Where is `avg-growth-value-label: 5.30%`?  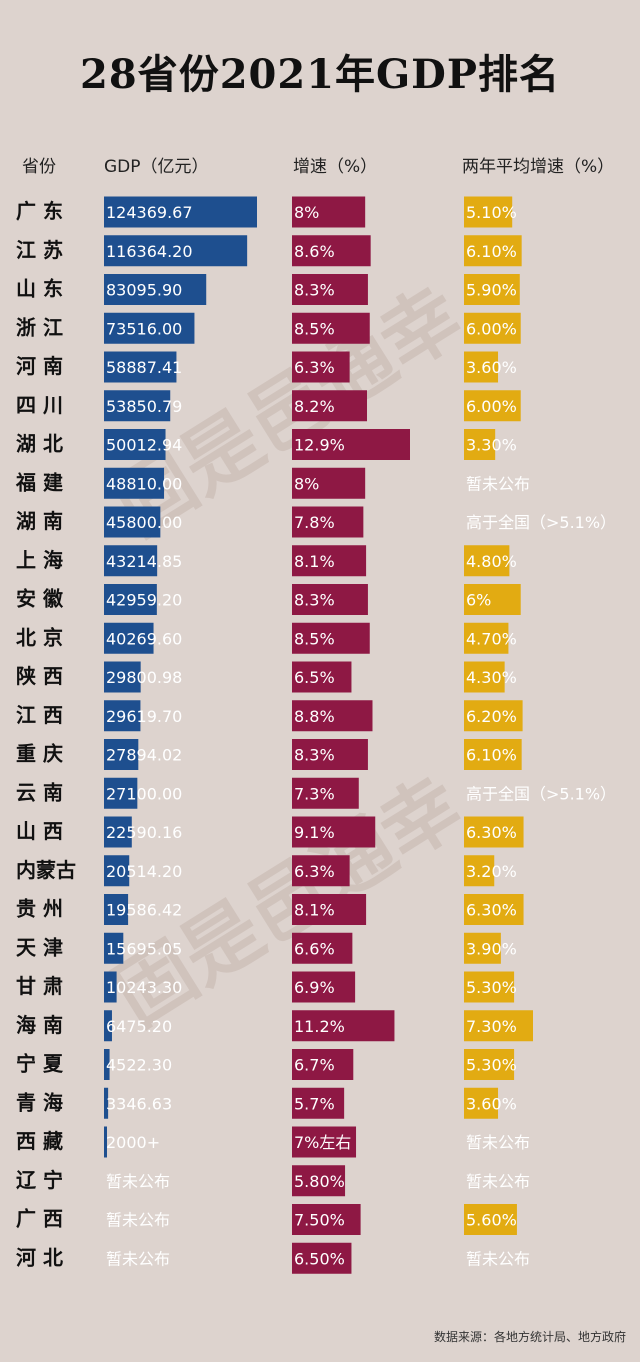
avg-growth-value-label: 5.30% is located at coordinates (491, 987).